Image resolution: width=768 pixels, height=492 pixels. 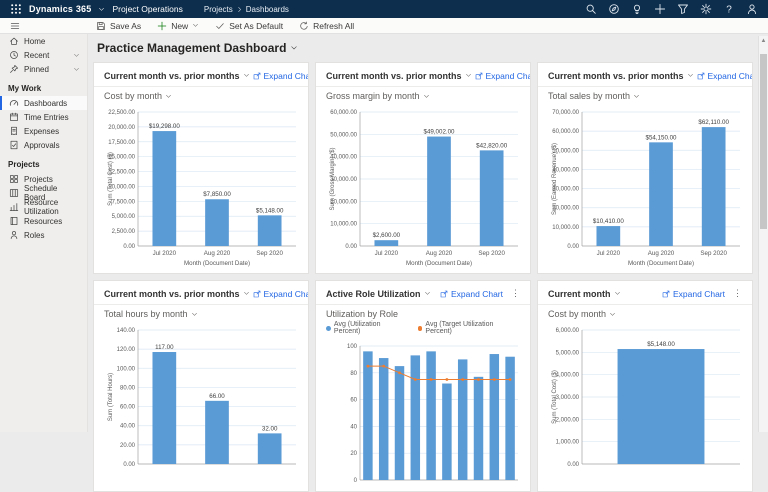 I want to click on svg-text: 2,500.00, so click(x=124, y=232).